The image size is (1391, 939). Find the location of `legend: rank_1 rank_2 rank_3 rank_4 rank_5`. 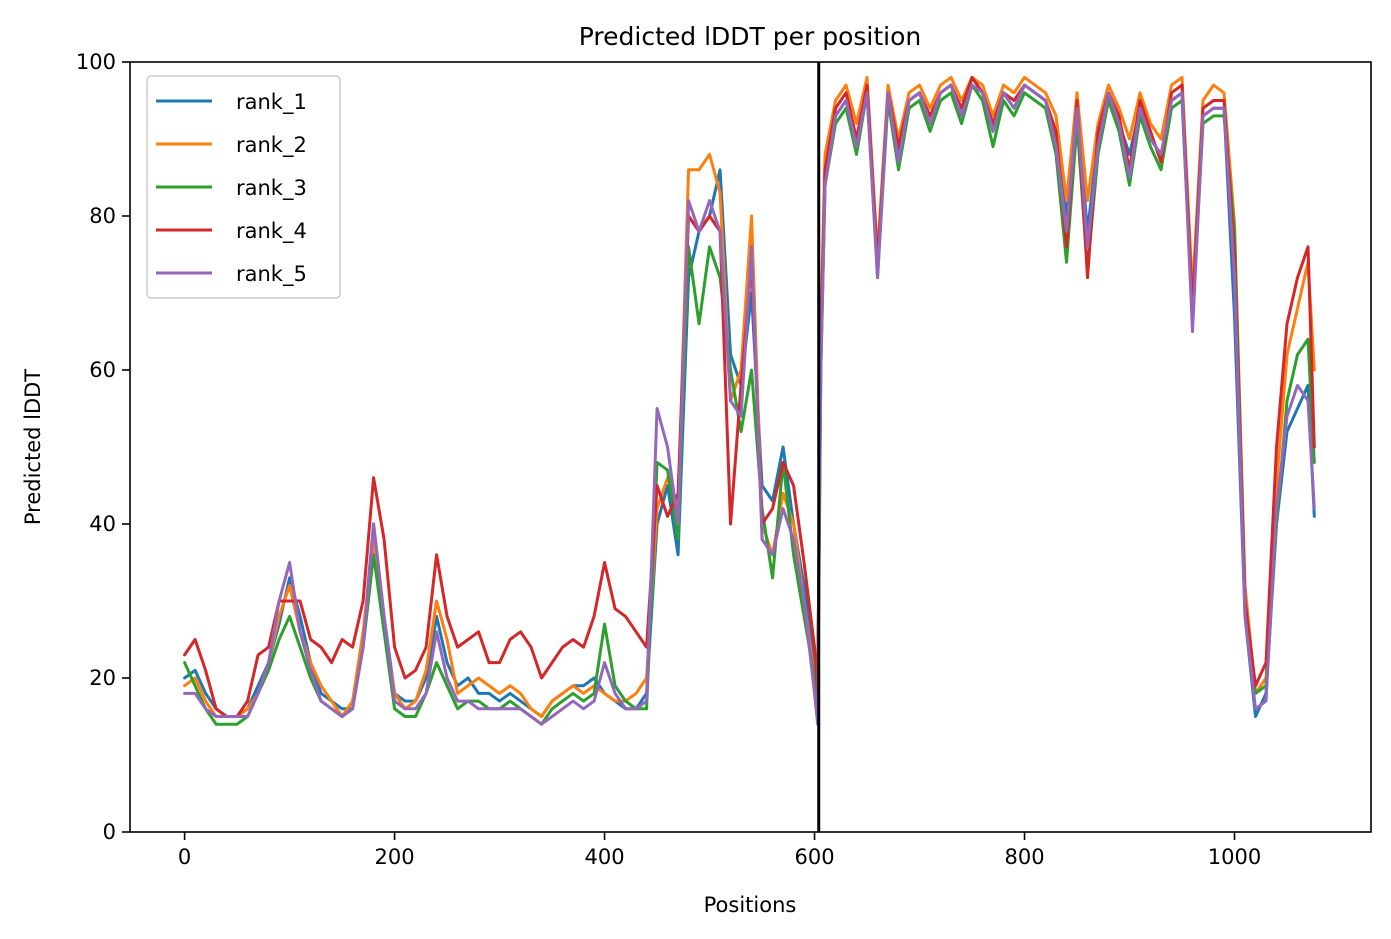

legend: rank_1 rank_2 rank_3 rank_4 rank_5 is located at coordinates (243, 187).